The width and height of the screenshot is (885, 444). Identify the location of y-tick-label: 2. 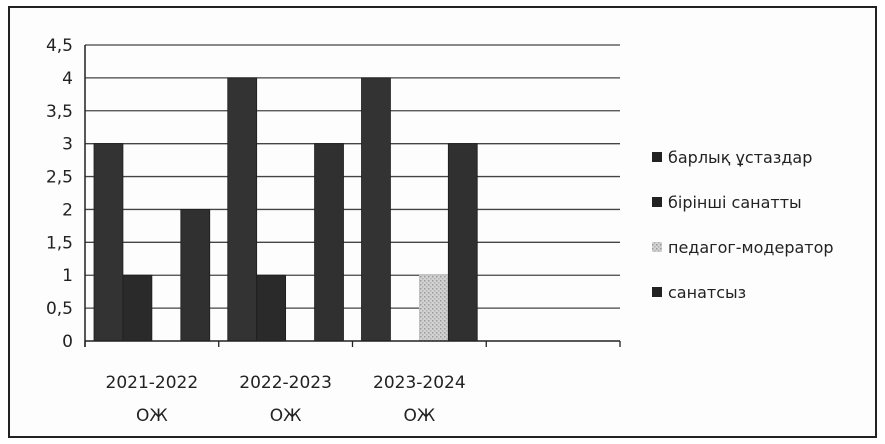
(67, 210).